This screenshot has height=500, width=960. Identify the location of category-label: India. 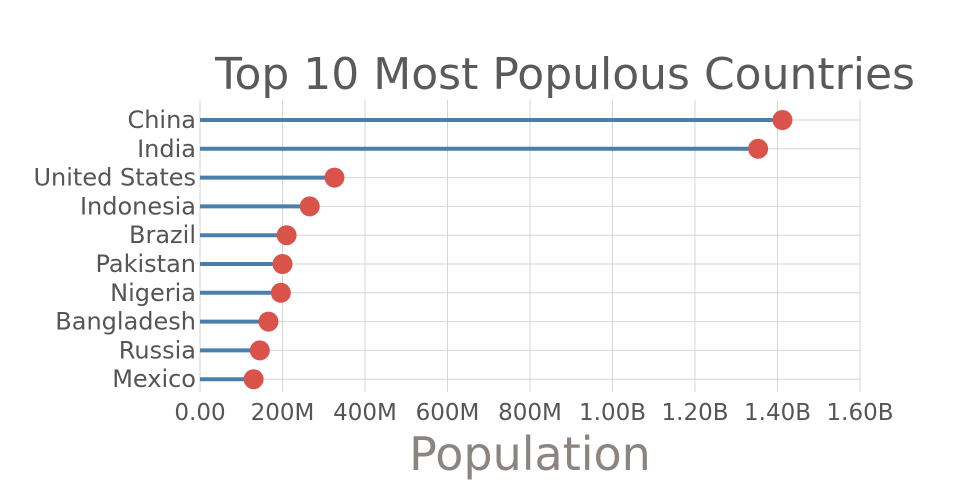
(166, 149).